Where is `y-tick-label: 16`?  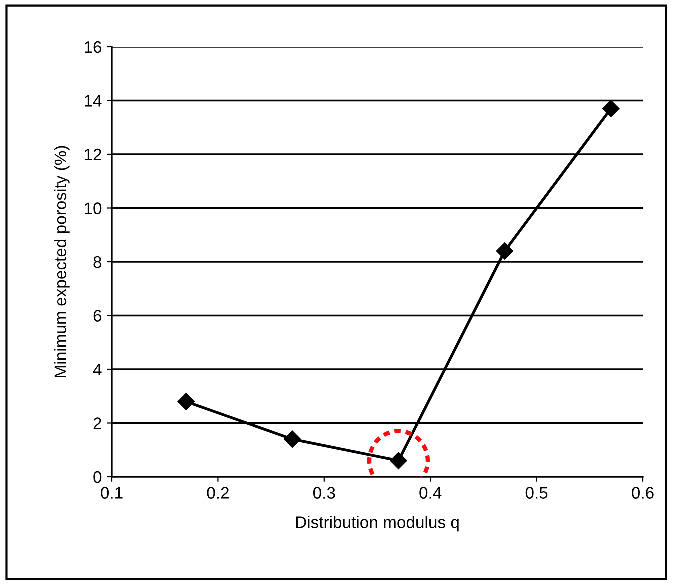 y-tick-label: 16 is located at coordinates (93, 47).